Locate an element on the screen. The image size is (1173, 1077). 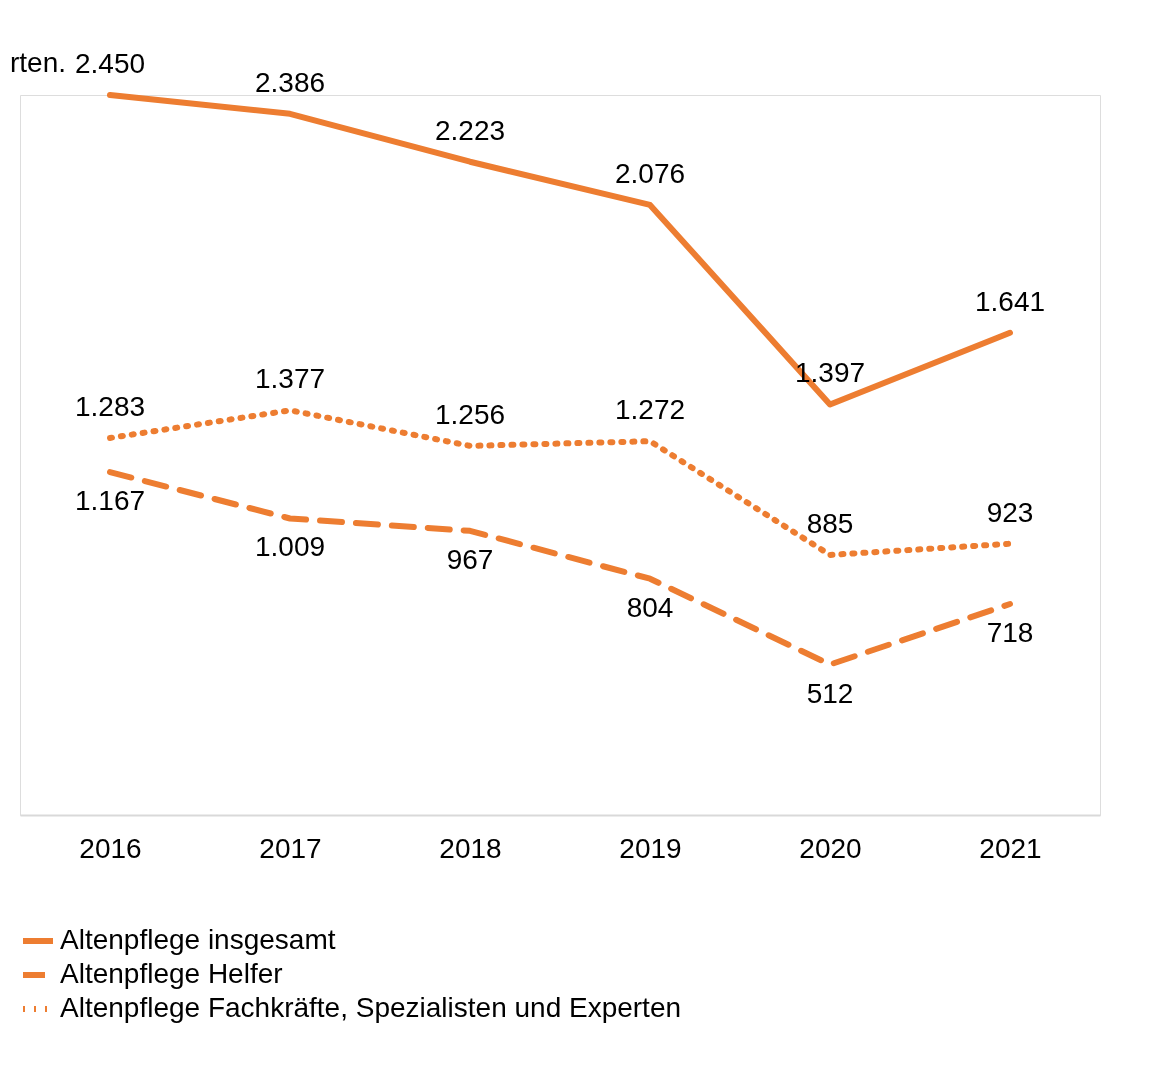
data-label: 718 is located at coordinates (1010, 632).